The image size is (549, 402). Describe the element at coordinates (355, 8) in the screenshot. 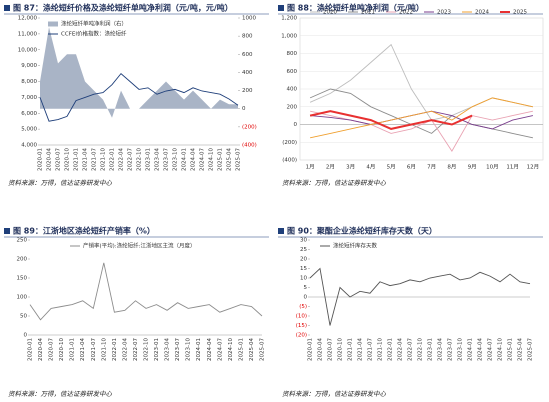

I see `panel-title: 图 88：涤纶短纤单吨净利润（元/吨）` at that location.